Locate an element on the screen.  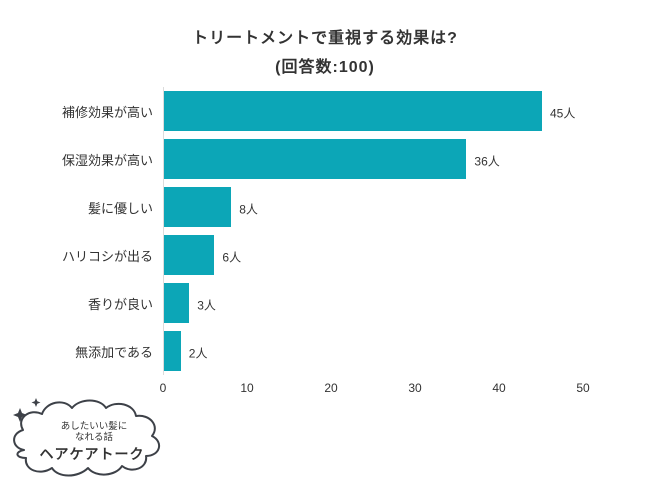
chart-title: トリートメントで重視する効果は? is located at coordinates (325, 38).